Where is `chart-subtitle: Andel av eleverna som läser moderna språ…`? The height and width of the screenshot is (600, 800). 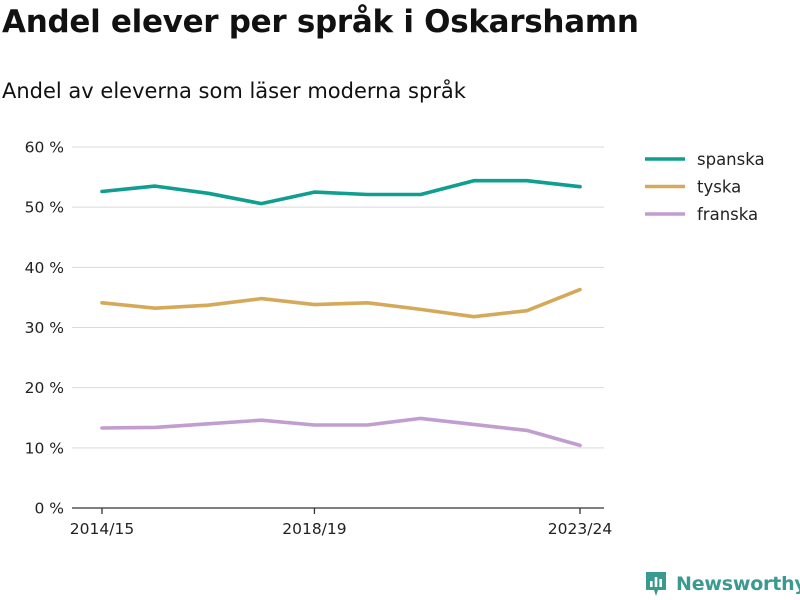
chart-subtitle: Andel av eleverna som läser moderna språ… is located at coordinates (234, 91).